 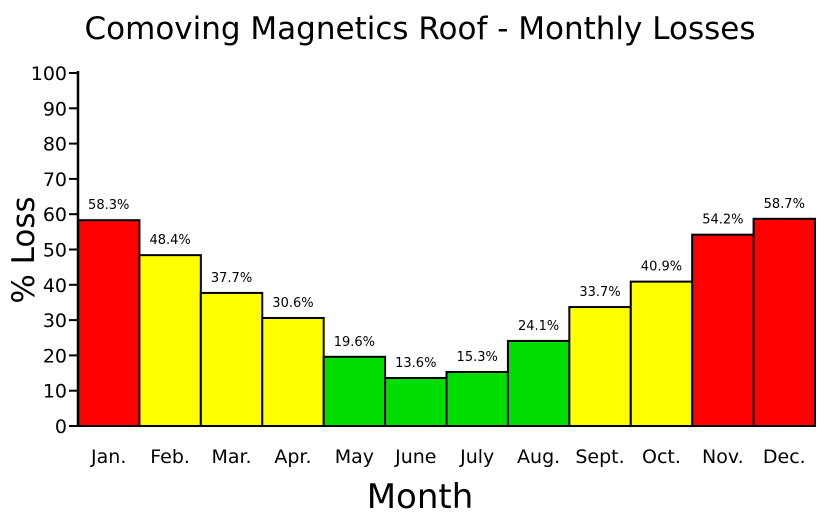 What do you see at coordinates (55, 215) in the screenshot?
I see `y-tick-label: 60` at bounding box center [55, 215].